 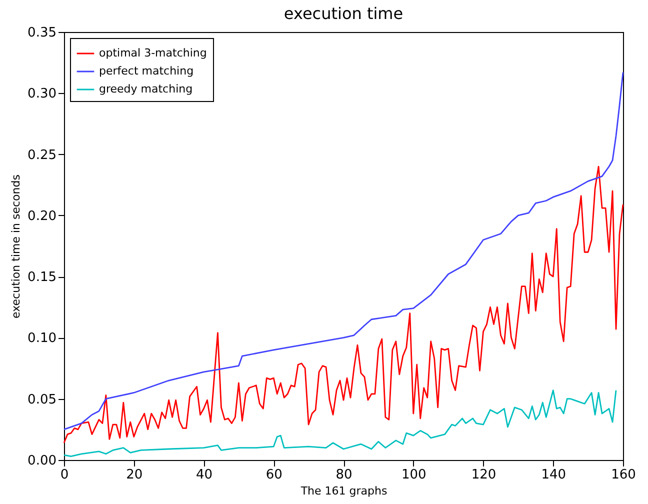 I want to click on y-tick-label: 0.25, so click(x=42, y=155).